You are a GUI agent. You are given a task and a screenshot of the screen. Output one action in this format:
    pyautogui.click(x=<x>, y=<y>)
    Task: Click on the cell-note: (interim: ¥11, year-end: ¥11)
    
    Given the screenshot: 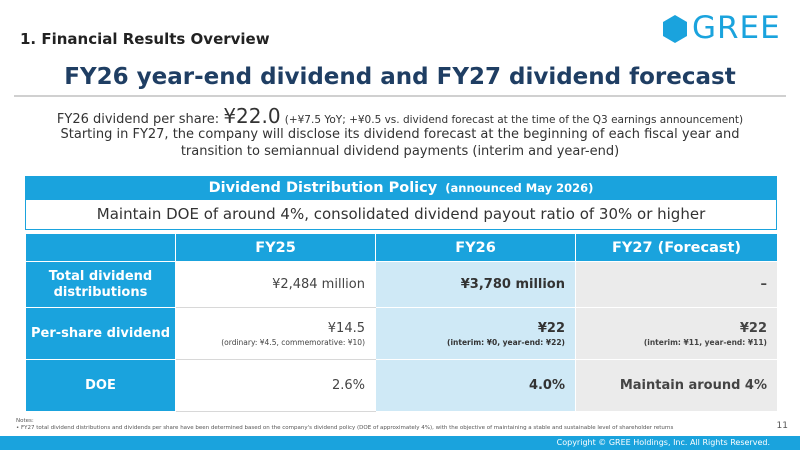 What is the action you would take?
    pyautogui.click(x=705, y=342)
    